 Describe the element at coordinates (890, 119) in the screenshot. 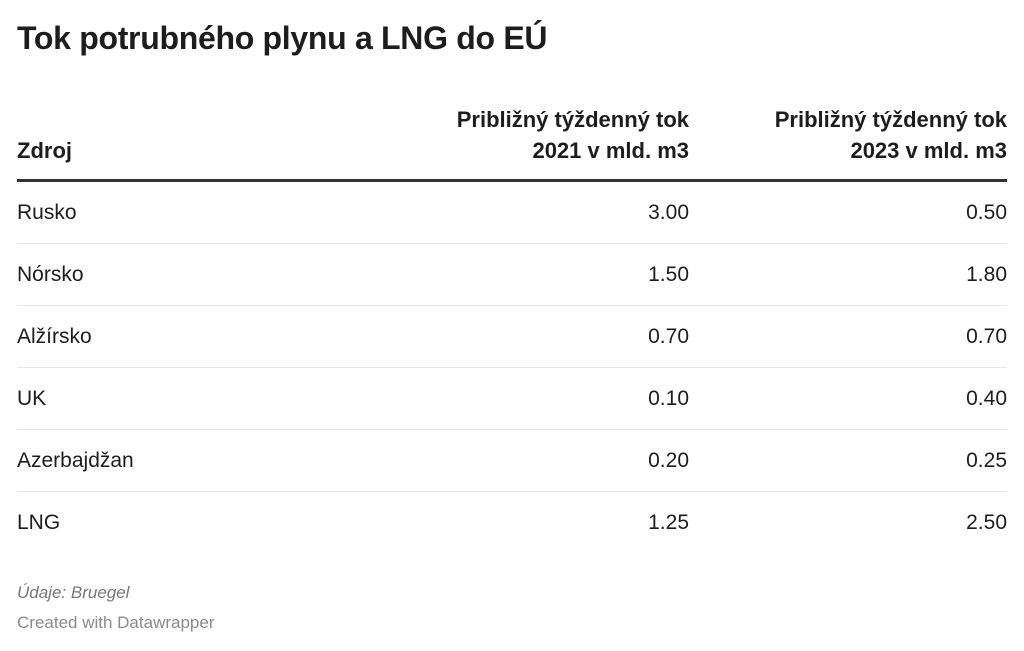

I see `header-flow-2023-line1: Približný týždenný tok` at that location.